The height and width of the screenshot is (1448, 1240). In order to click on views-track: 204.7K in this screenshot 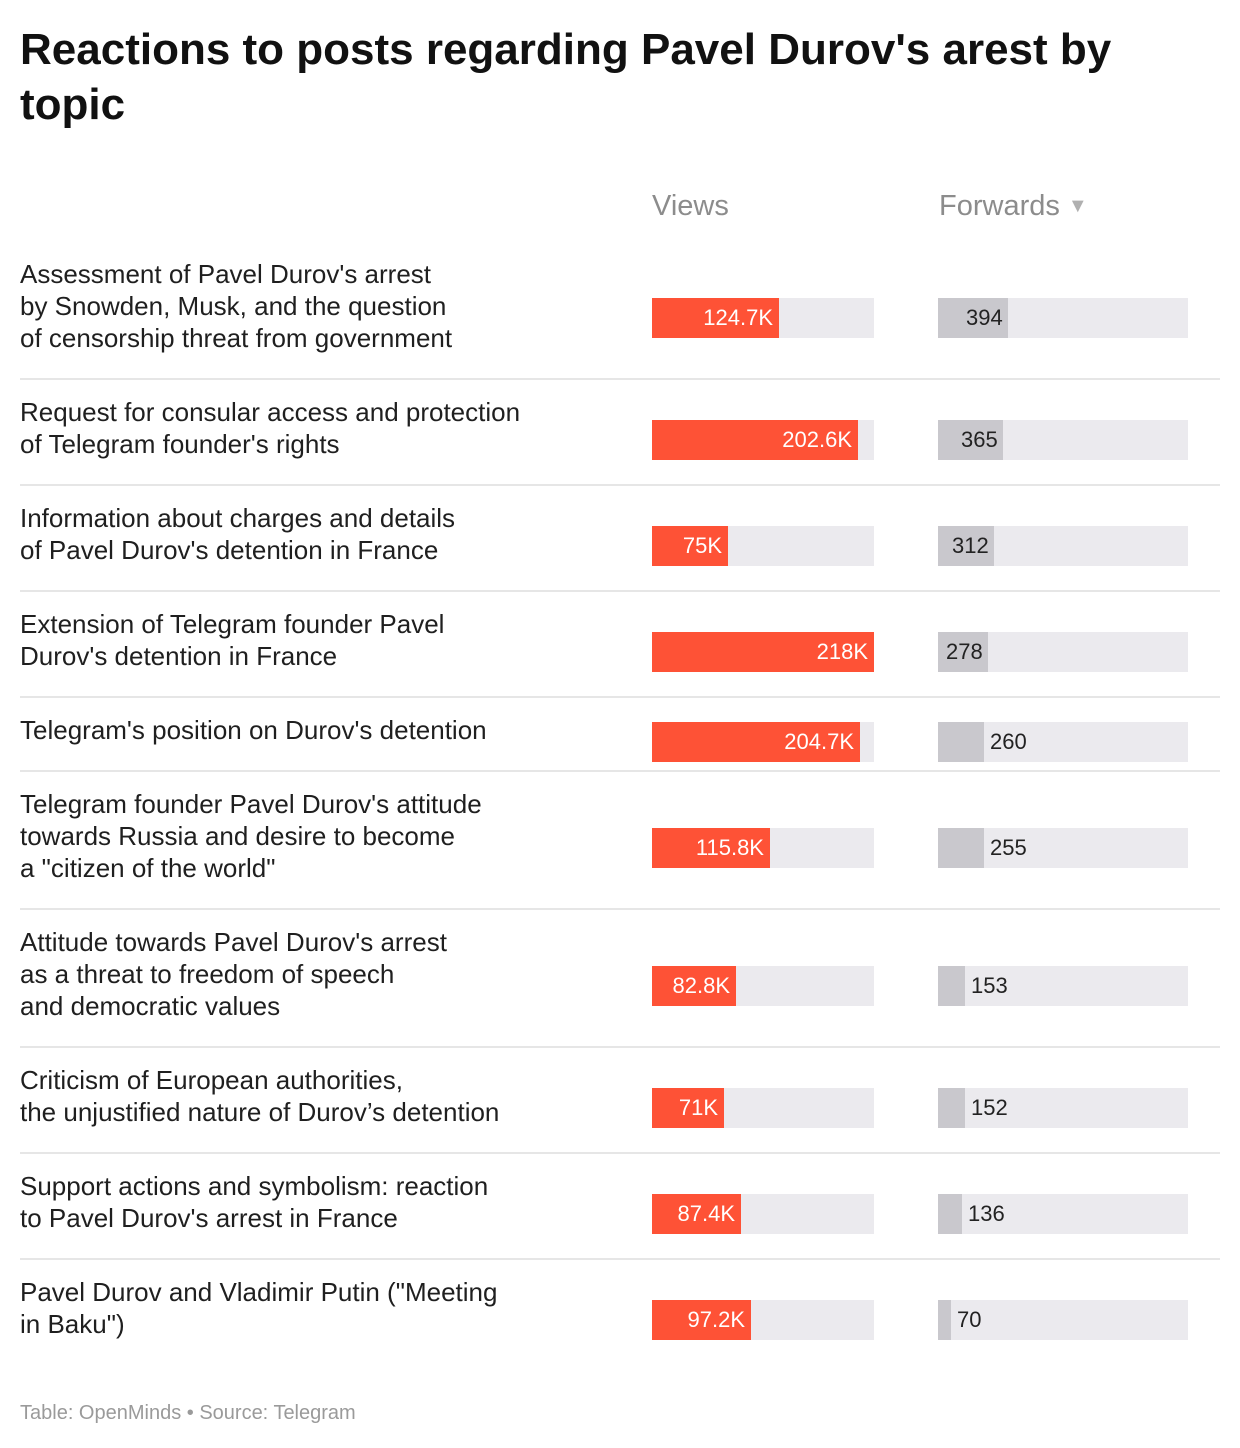, I will do `click(763, 742)`.